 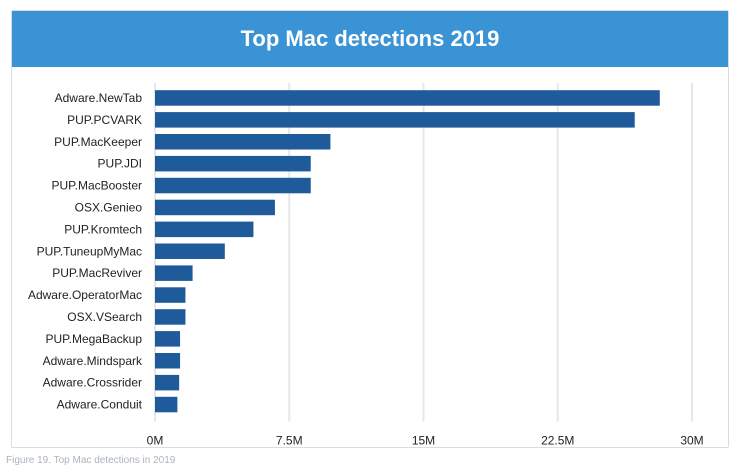 I want to click on category-label: OSX.Genieo, so click(x=109, y=207).